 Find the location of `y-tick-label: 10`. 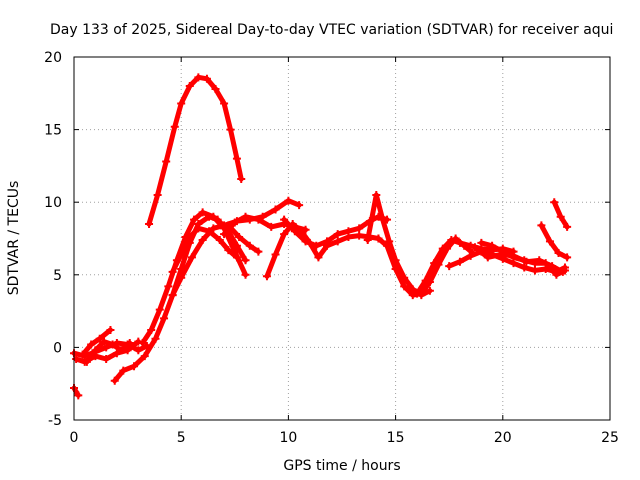

y-tick-label: 10 is located at coordinates (53, 203).